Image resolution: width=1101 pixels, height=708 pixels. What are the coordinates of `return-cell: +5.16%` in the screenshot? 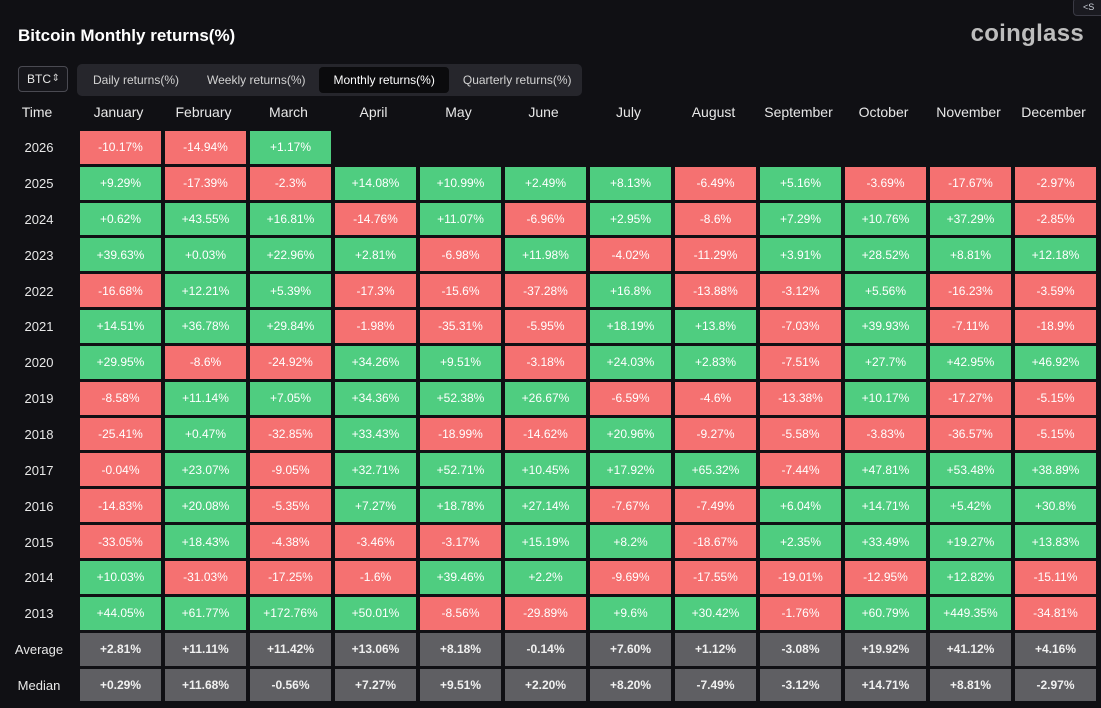 It's located at (800, 183).